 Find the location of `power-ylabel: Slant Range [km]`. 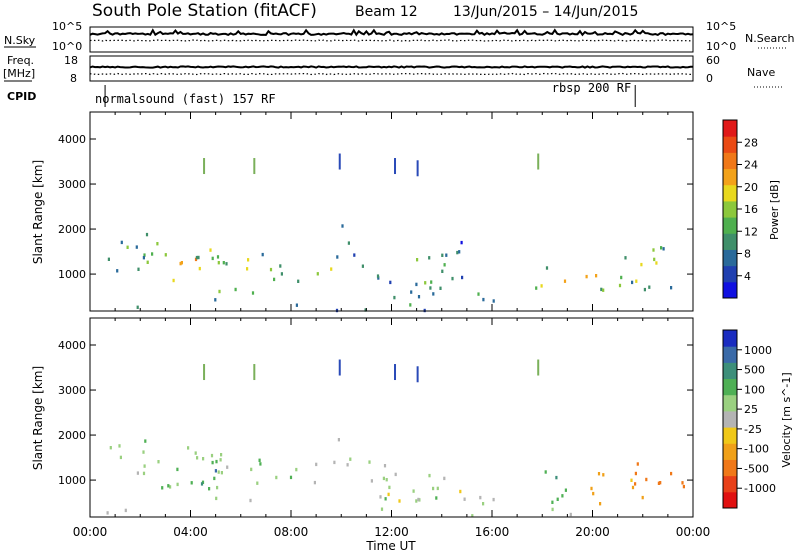

power-ylabel: Slant Range [km] is located at coordinates (38, 212).